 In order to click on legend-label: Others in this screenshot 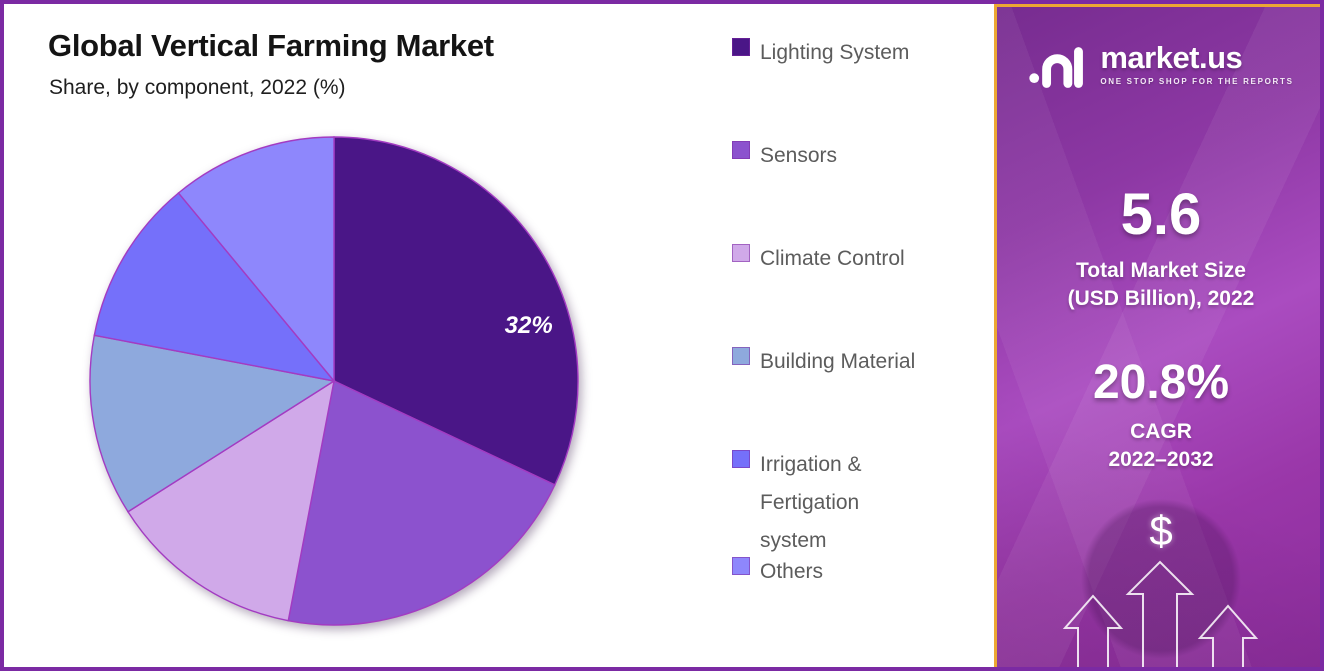, I will do `click(792, 571)`.